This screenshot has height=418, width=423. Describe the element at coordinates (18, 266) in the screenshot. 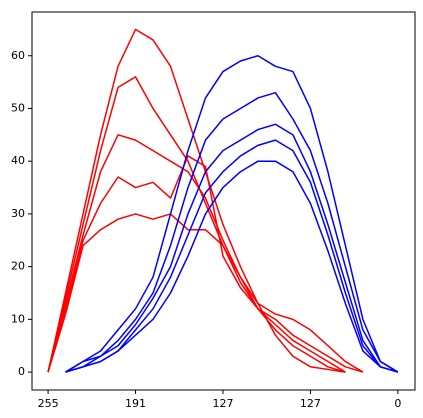

I see `y-tick-label: 20` at that location.